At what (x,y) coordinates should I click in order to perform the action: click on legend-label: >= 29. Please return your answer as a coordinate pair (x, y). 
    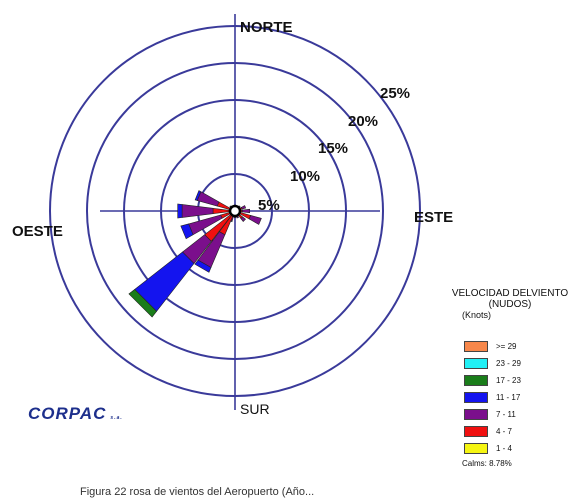
    Looking at the image, I should click on (506, 346).